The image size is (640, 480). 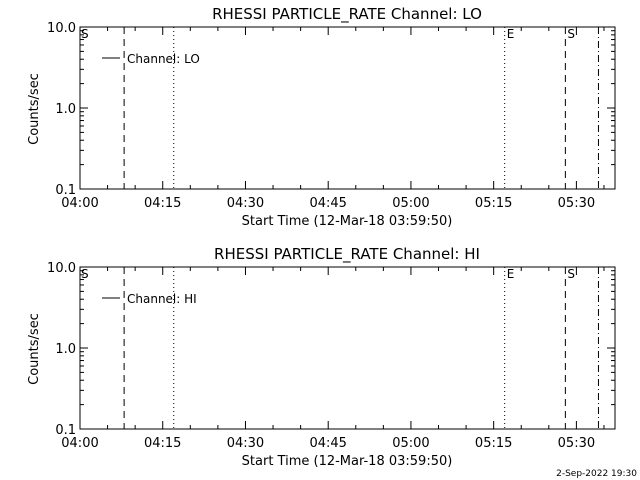 What do you see at coordinates (347, 14) in the screenshot?
I see `chart-title: RHESSI PARTICLE_RATE Channel: LO` at bounding box center [347, 14].